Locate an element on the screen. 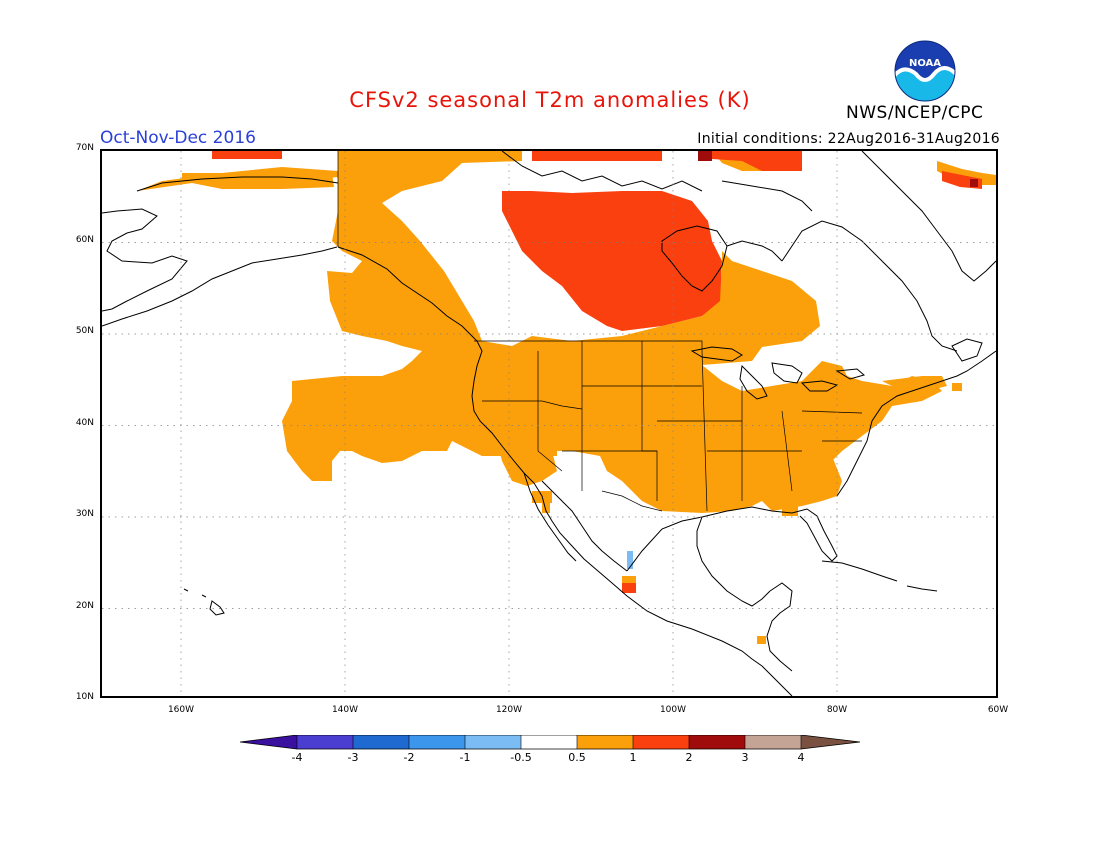 The image size is (1100, 850). lat-label-60n: 60N is located at coordinates (84, 240).